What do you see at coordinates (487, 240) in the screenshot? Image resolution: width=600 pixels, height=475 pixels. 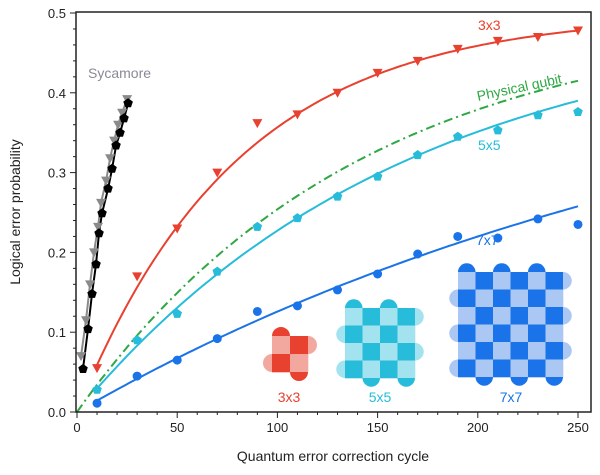 I see `series-label-7x7: 7x7` at bounding box center [487, 240].